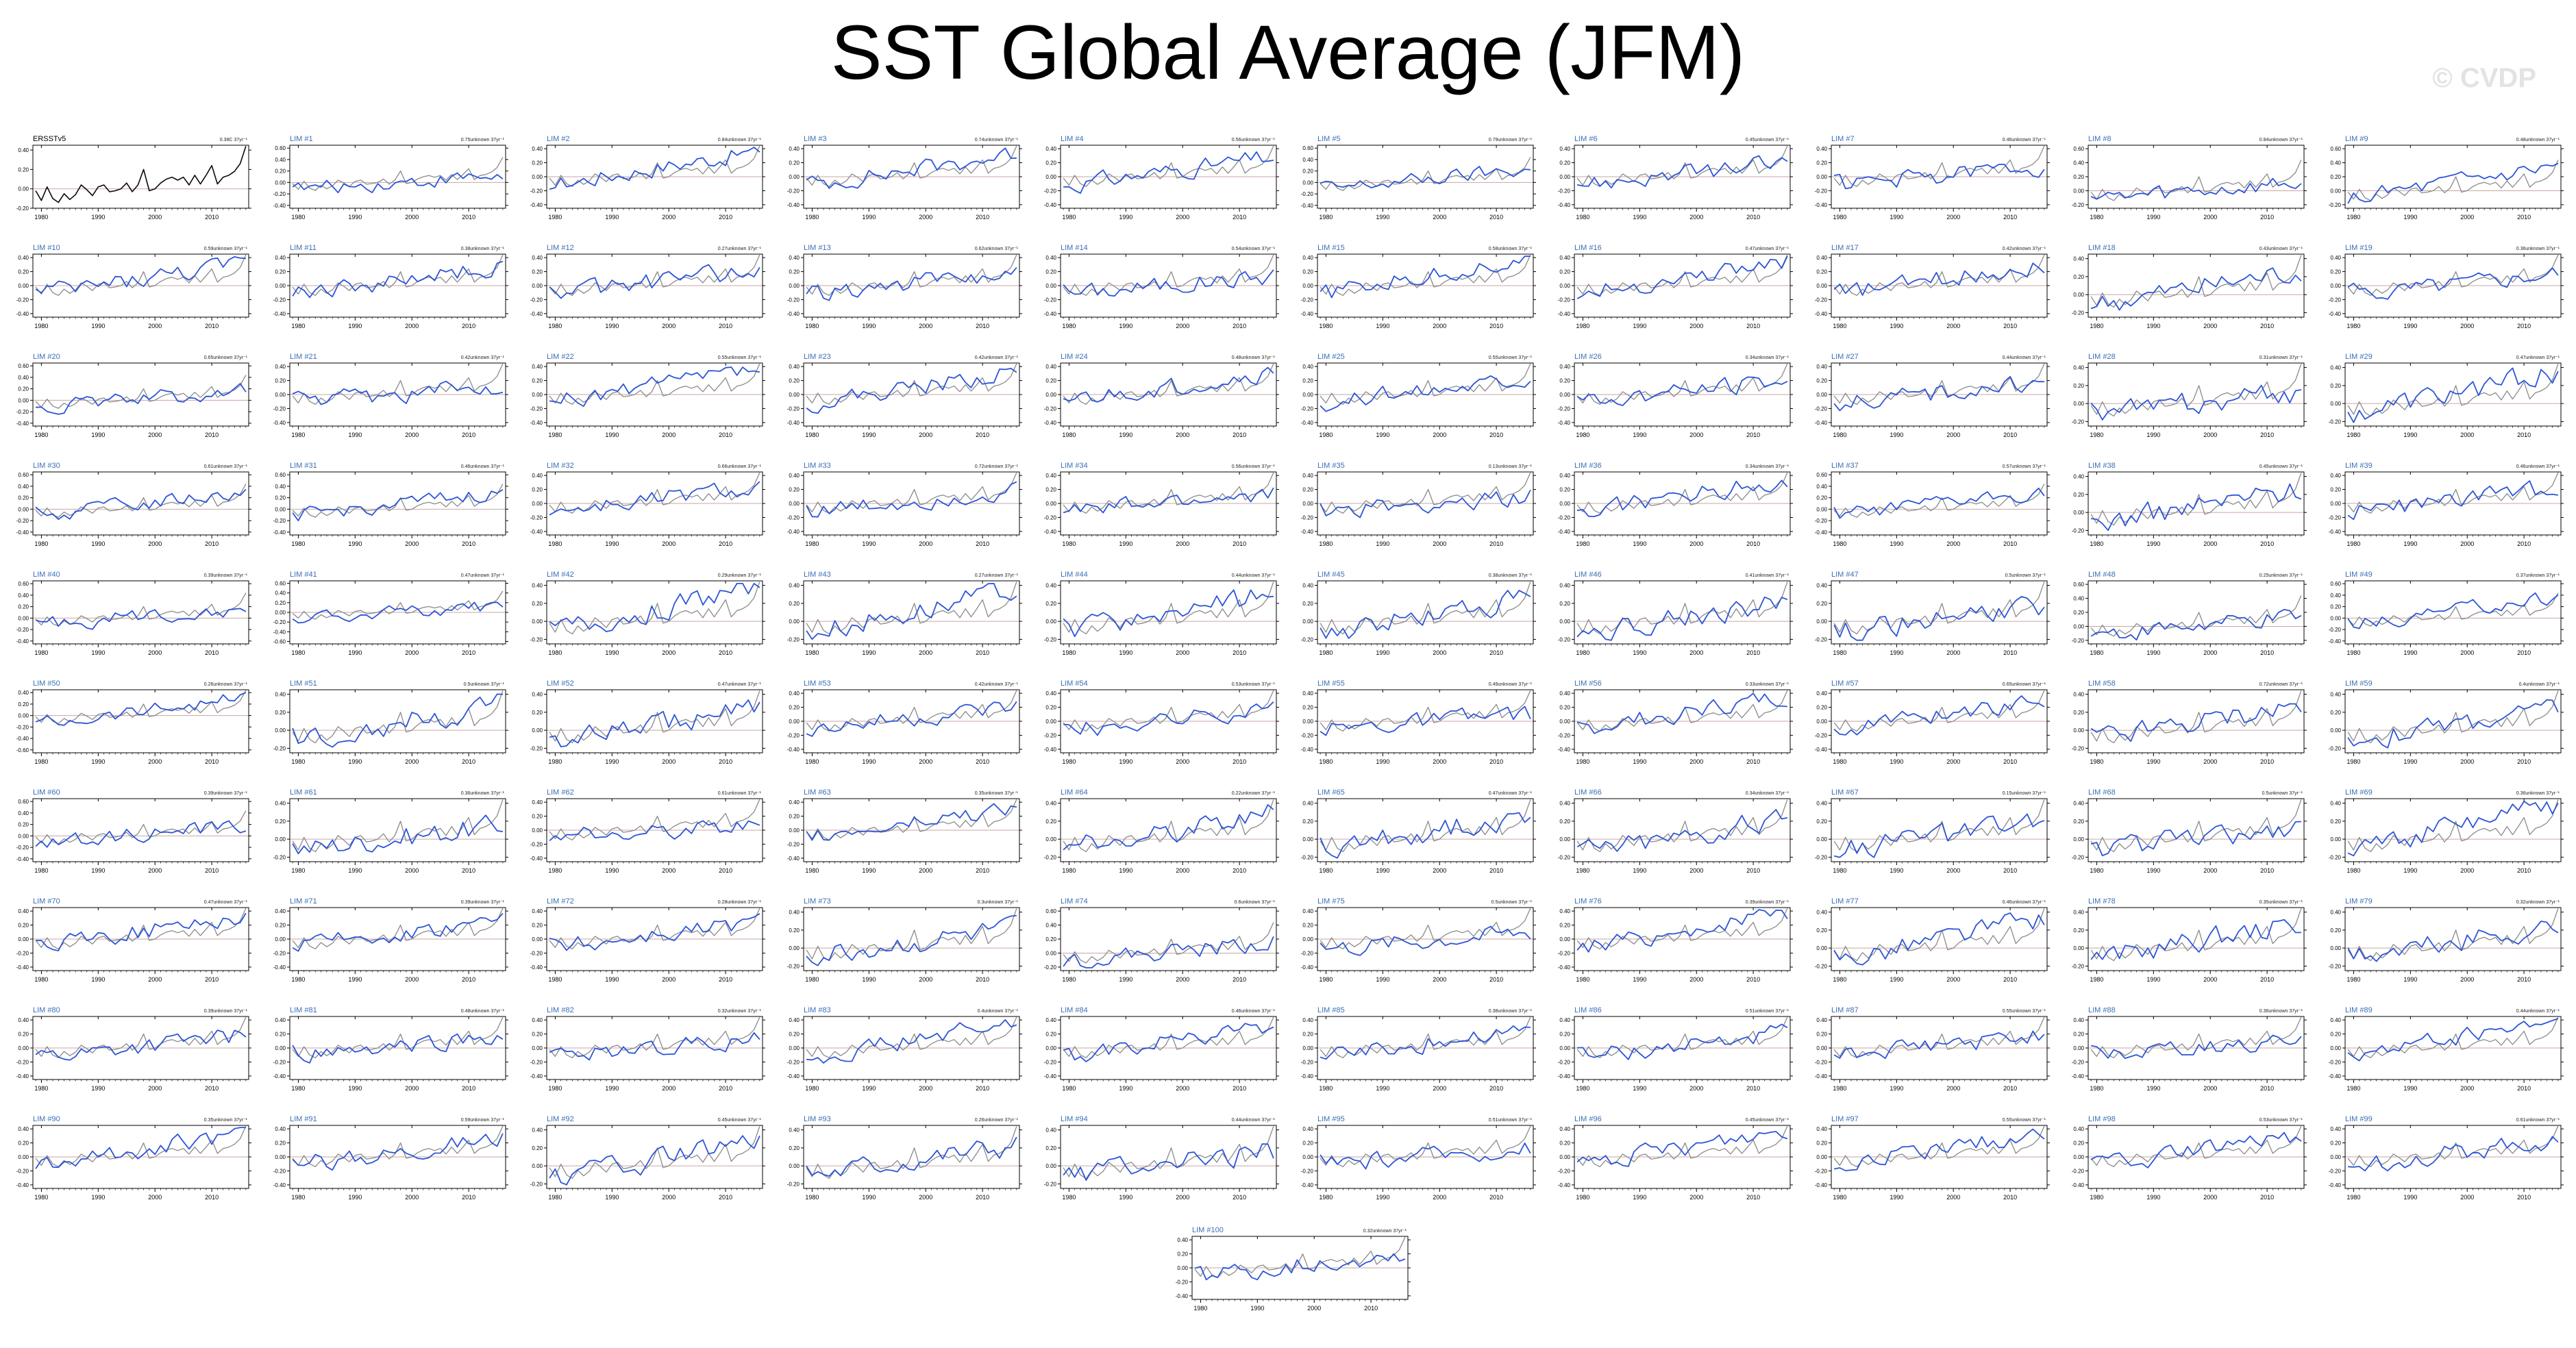 This screenshot has height=1348, width=2576. I want to click on panel-label: LIM #65, so click(1331, 792).